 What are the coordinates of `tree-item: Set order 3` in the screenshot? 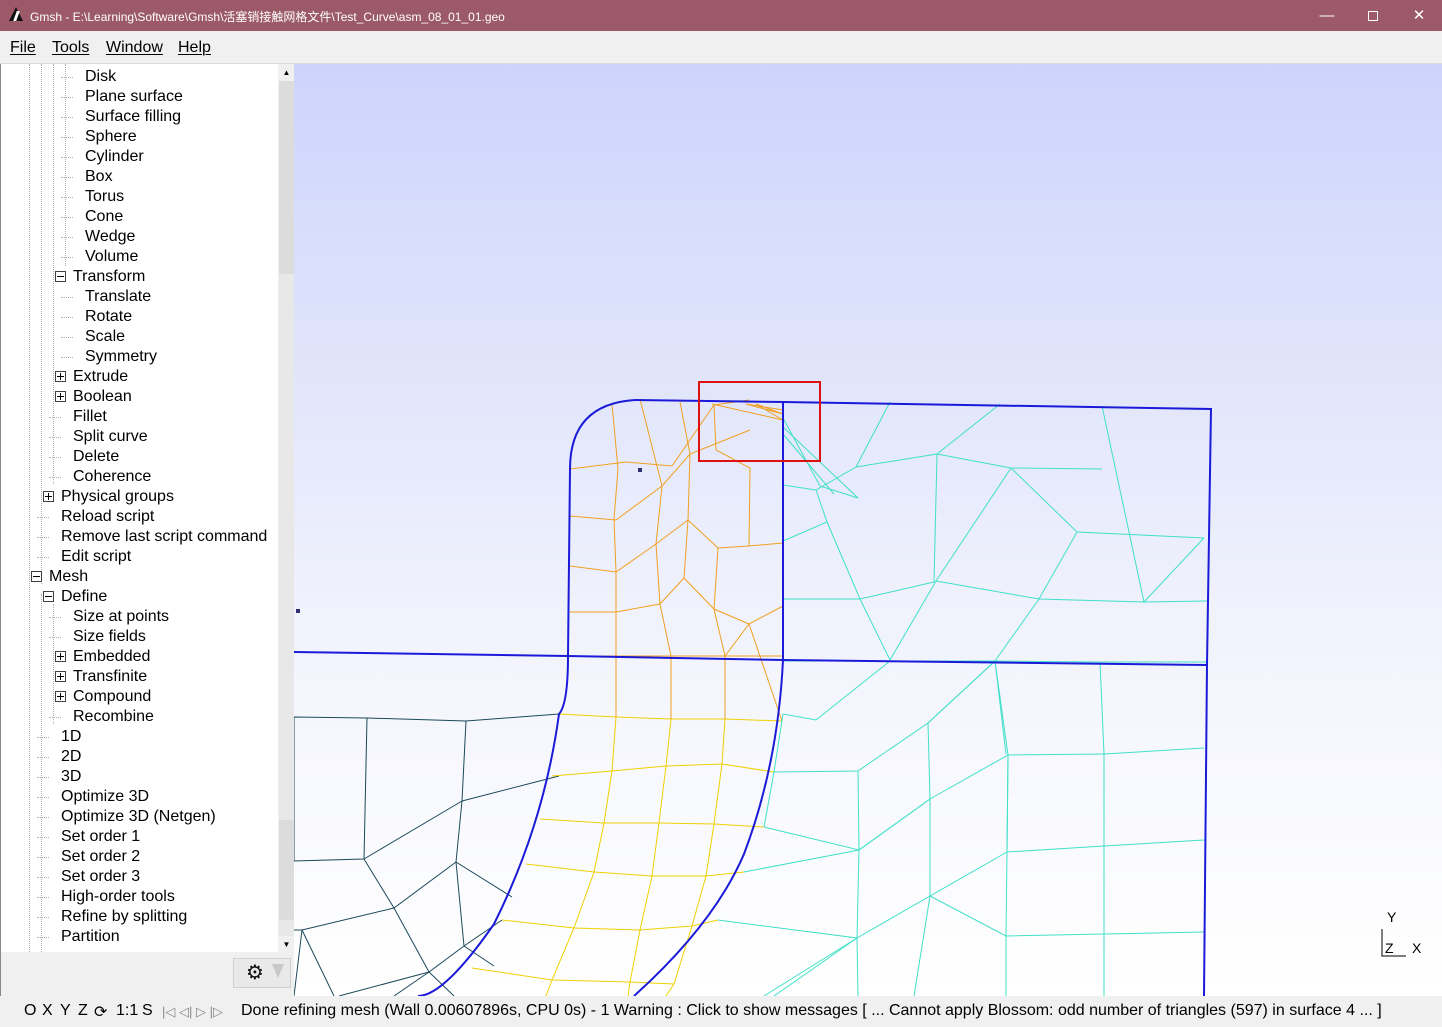 It's located at (101, 876).